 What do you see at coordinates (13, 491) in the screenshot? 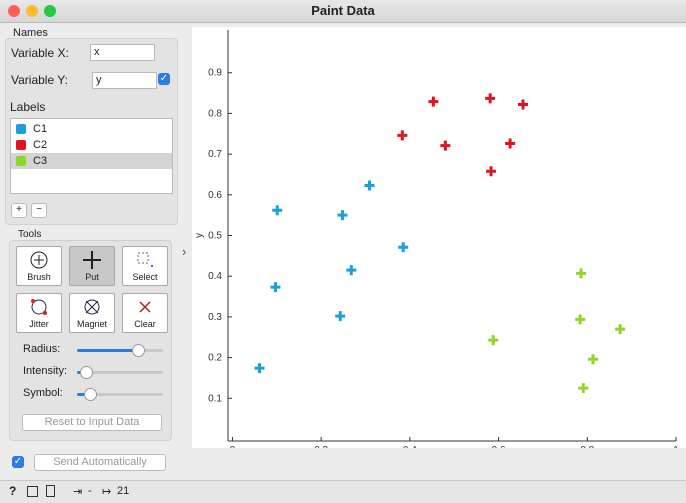
I see `help-icon: ?` at bounding box center [13, 491].